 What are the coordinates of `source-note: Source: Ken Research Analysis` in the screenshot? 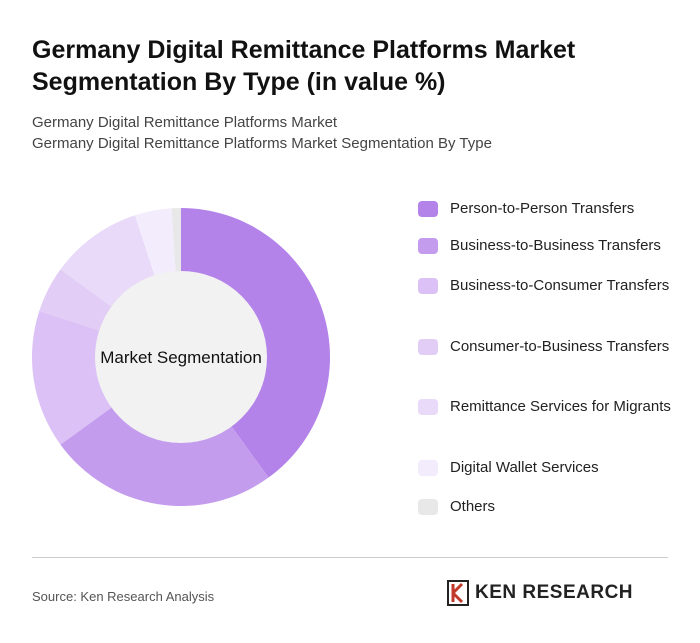 It's located at (123, 596).